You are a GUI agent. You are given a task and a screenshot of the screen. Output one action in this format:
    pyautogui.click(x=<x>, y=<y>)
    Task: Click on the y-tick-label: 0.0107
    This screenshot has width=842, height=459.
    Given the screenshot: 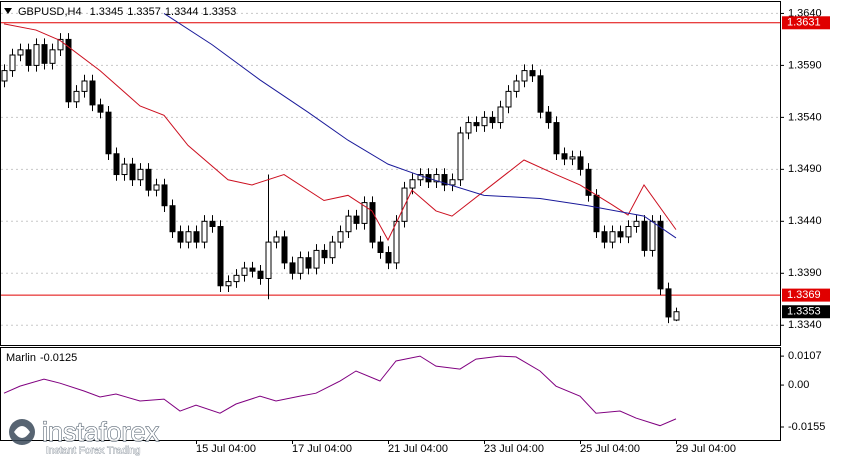 What is the action you would take?
    pyautogui.click(x=805, y=356)
    